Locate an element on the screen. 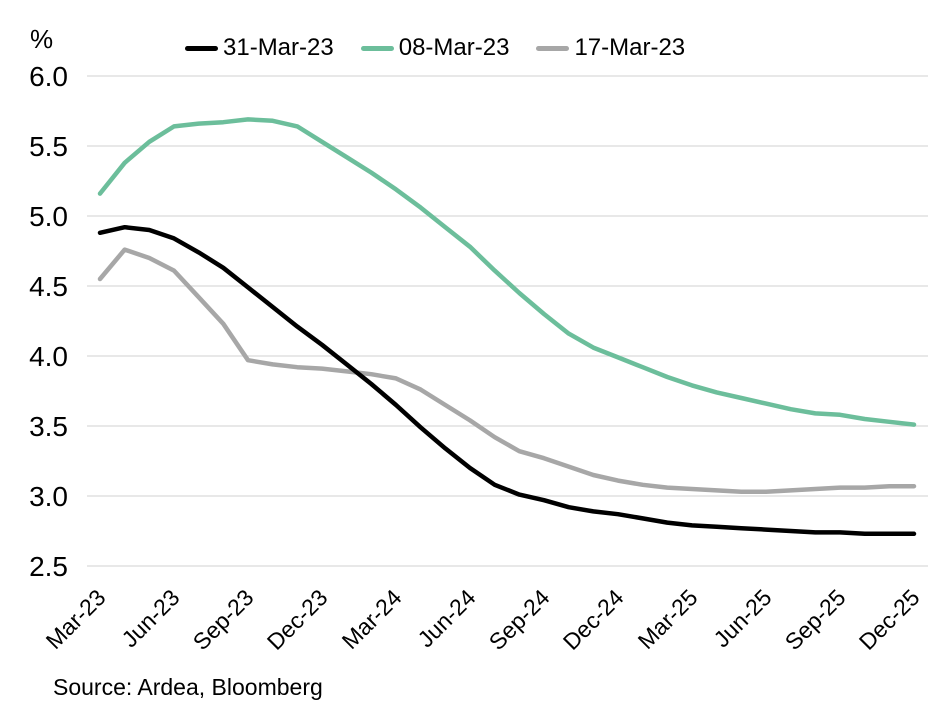  legend-line-swatch-gray is located at coordinates (553, 48).